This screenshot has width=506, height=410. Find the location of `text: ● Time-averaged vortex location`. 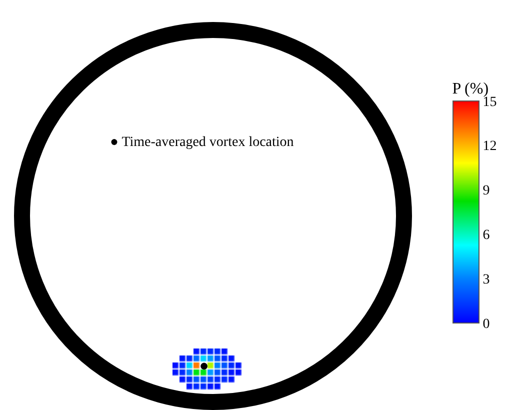

text: ● Time-averaged vortex location is located at coordinates (202, 142).